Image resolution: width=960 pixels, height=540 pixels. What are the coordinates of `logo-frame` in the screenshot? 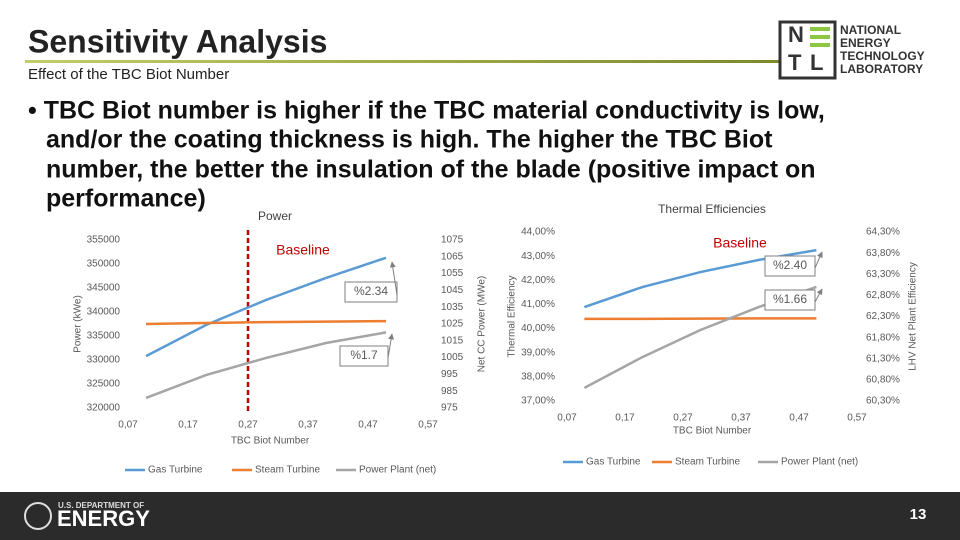 It's located at (807, 50).